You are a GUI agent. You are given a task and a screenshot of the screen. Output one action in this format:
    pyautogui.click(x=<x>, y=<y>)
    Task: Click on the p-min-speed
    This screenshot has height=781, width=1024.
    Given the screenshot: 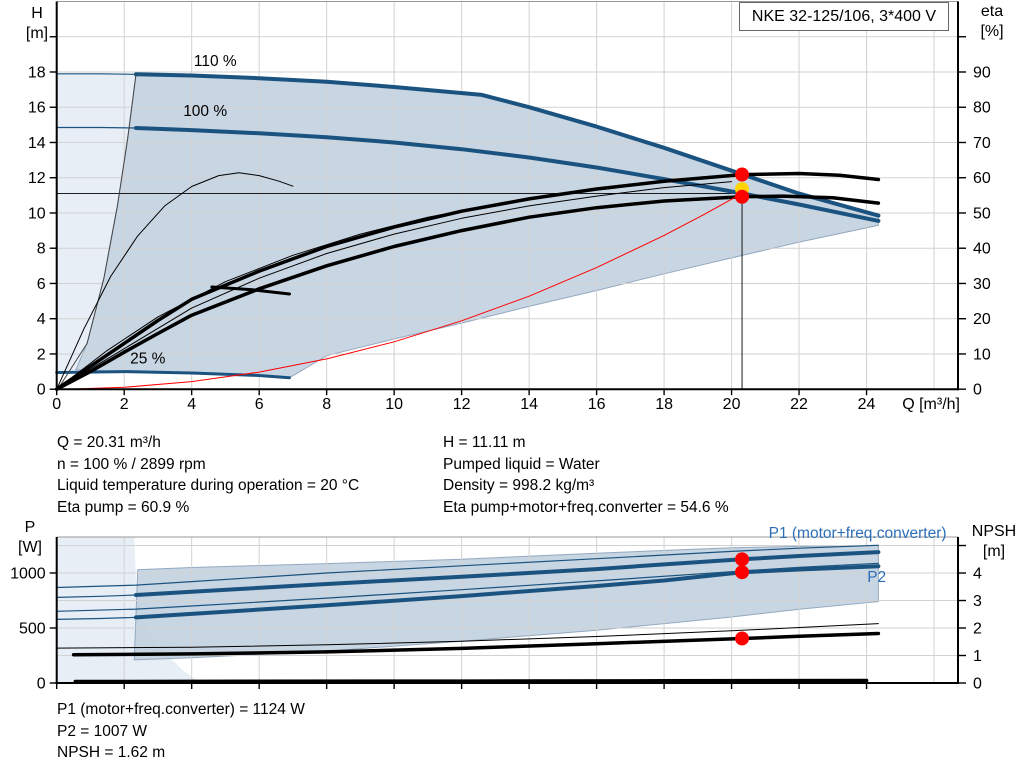 What is the action you would take?
    pyautogui.click(x=471, y=681)
    